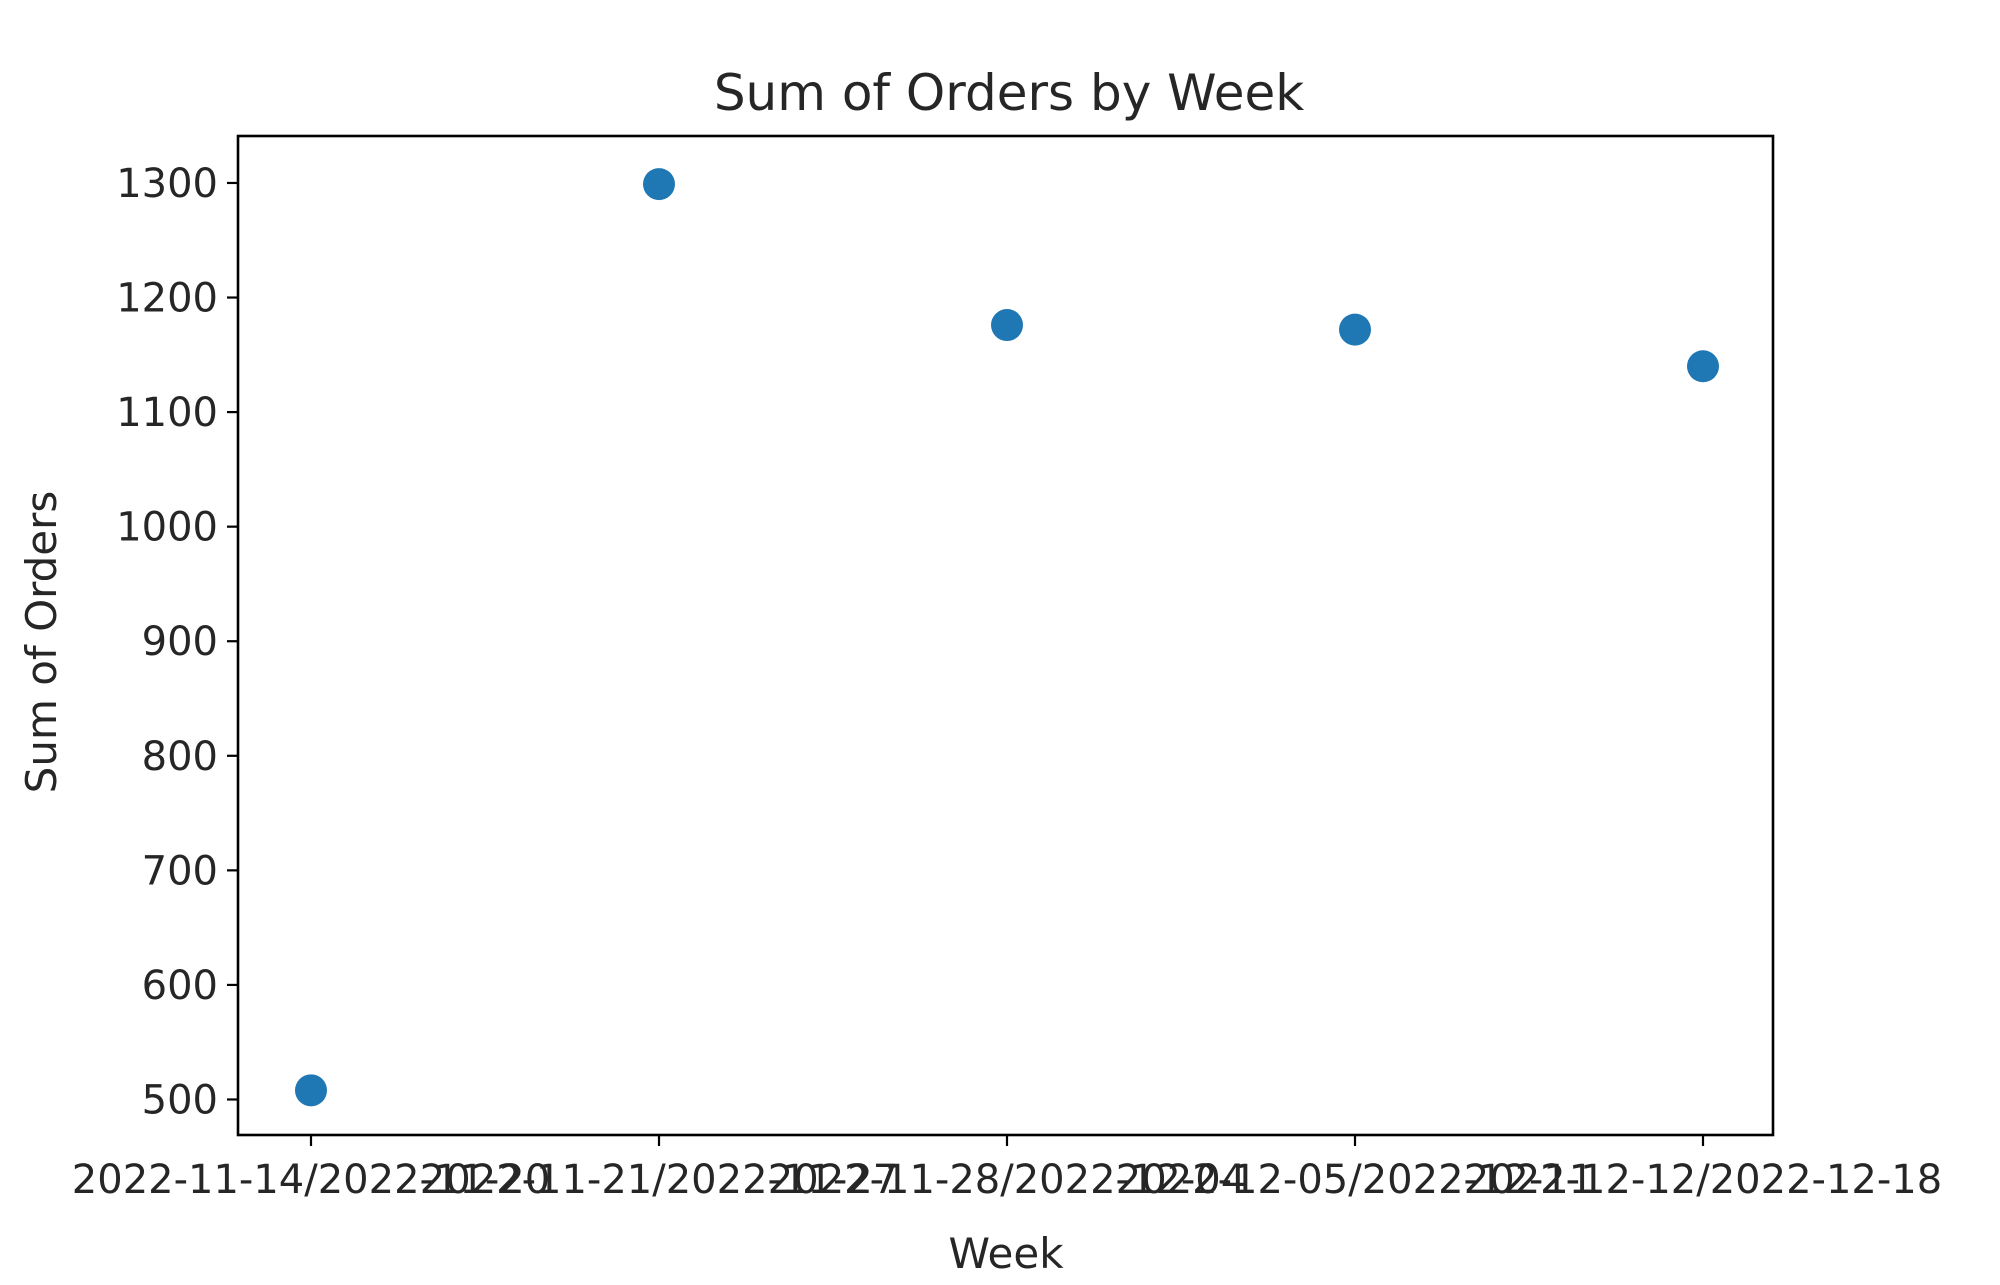 The image size is (2000, 1285). I want to click on y-tick-label: 900, so click(180, 642).